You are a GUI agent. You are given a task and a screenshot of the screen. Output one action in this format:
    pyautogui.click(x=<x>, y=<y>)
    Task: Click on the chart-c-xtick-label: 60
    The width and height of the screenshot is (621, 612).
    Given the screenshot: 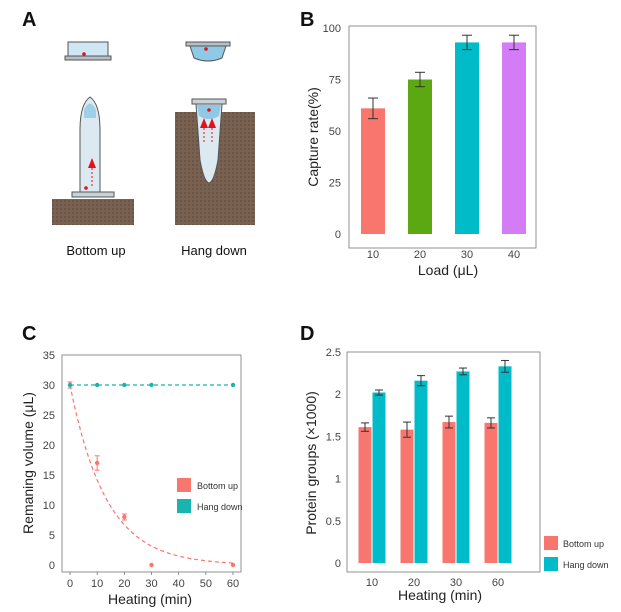 What is the action you would take?
    pyautogui.click(x=233, y=584)
    